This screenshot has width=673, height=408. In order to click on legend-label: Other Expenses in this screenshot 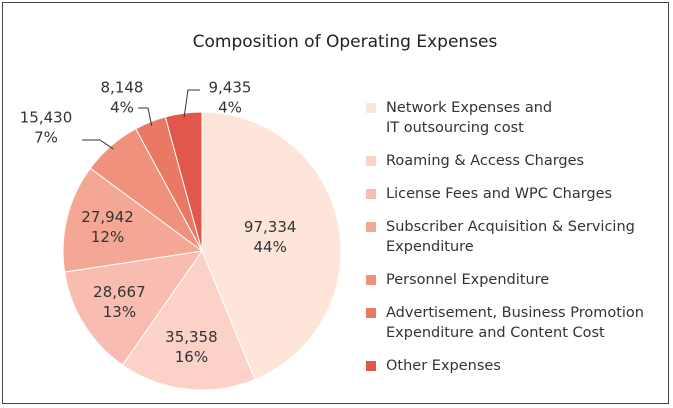, I will do `click(443, 366)`.